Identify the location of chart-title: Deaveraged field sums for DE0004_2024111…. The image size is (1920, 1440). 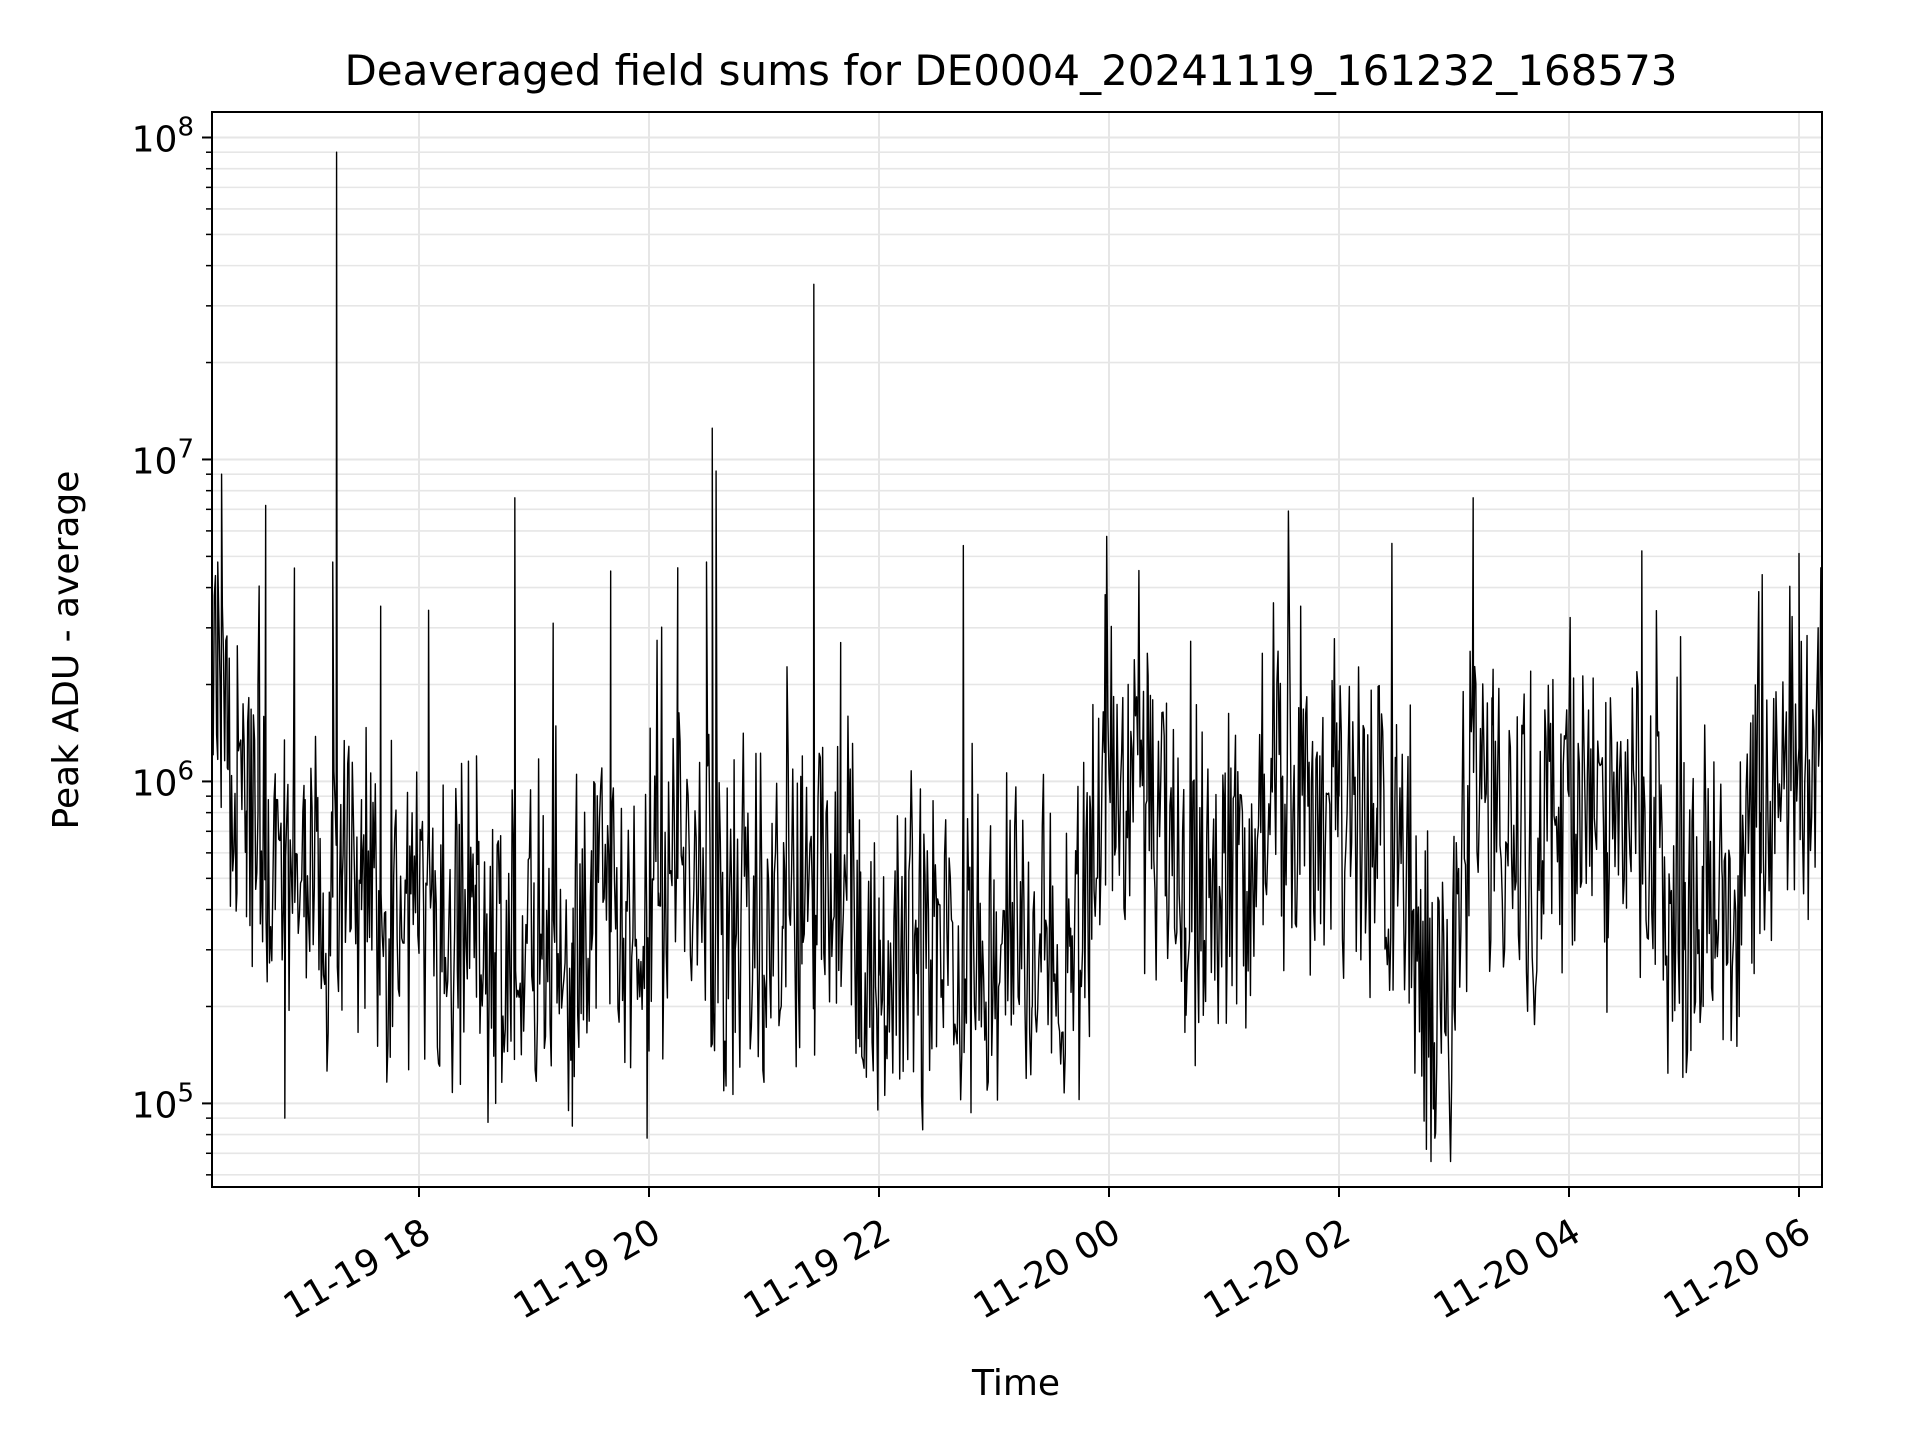
(1010, 70).